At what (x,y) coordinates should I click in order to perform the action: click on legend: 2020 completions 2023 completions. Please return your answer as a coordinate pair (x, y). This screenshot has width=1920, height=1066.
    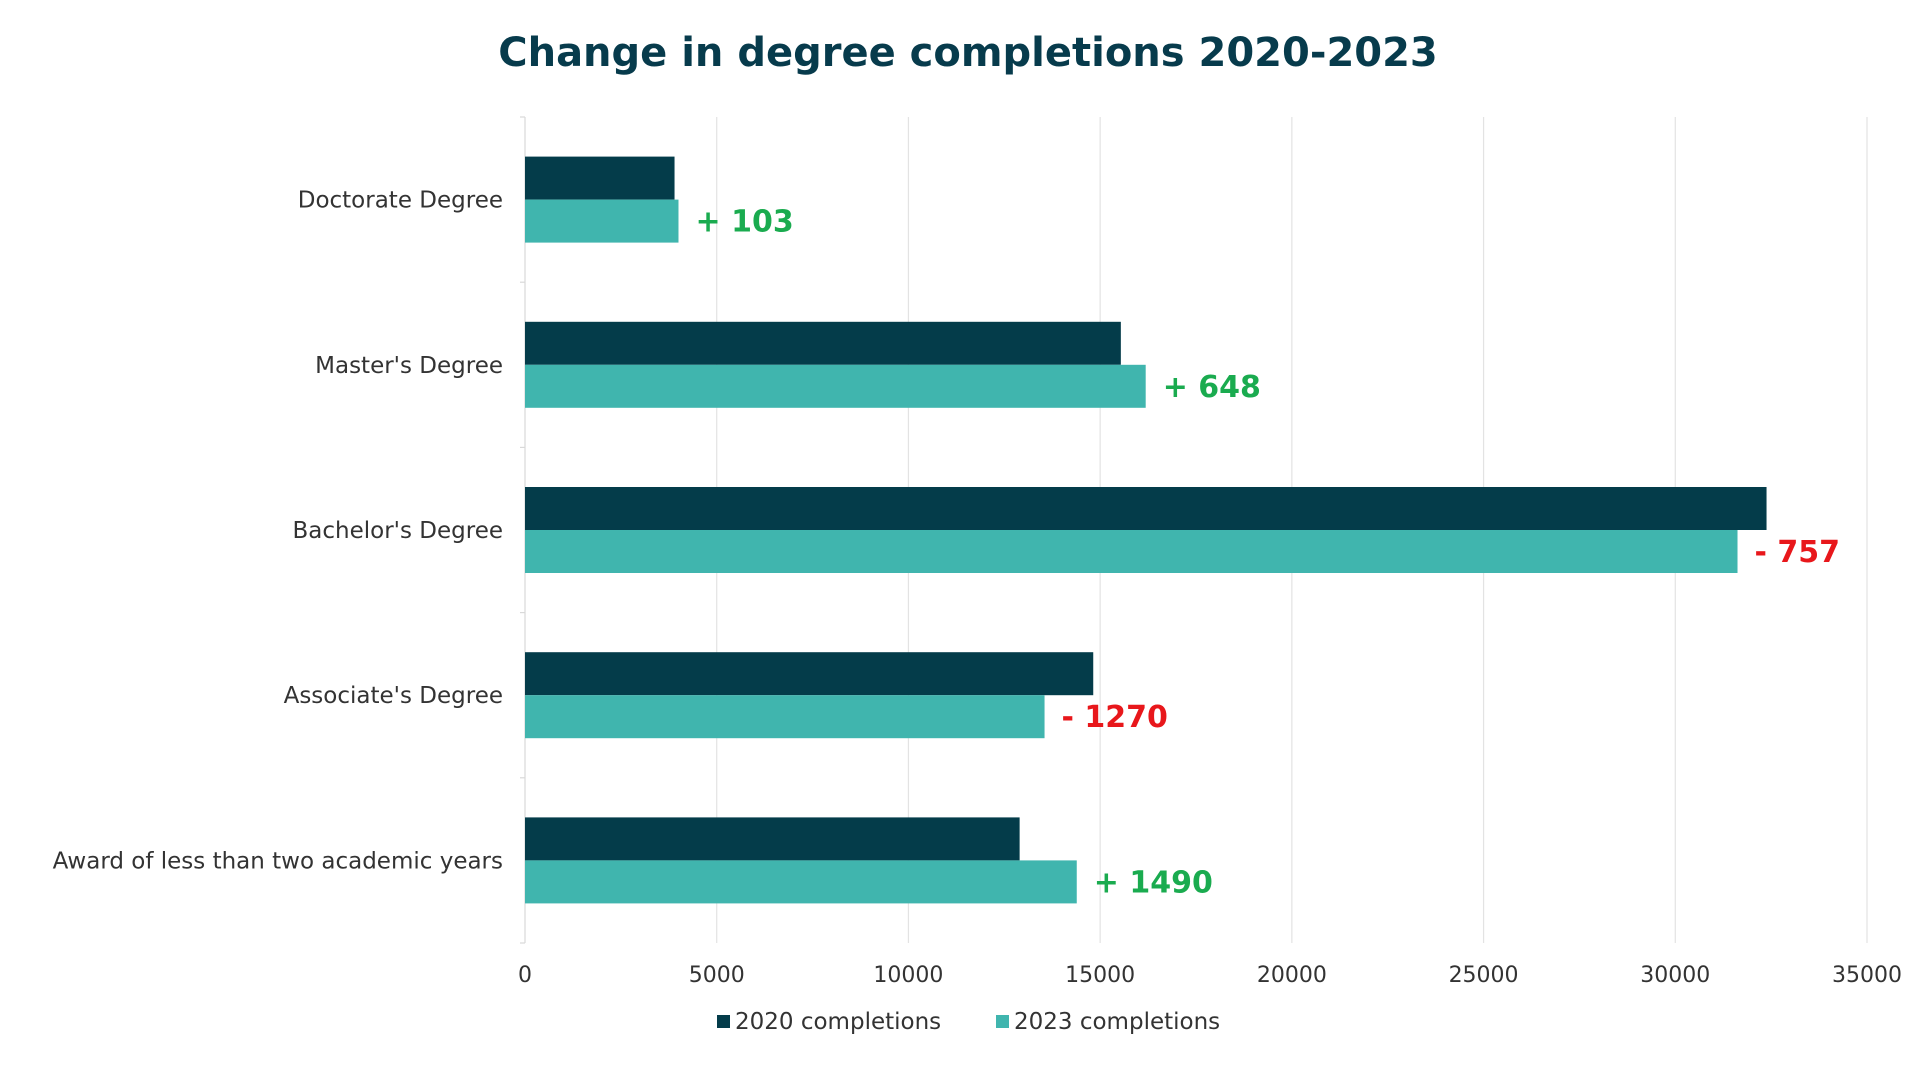
    Looking at the image, I should click on (968, 1022).